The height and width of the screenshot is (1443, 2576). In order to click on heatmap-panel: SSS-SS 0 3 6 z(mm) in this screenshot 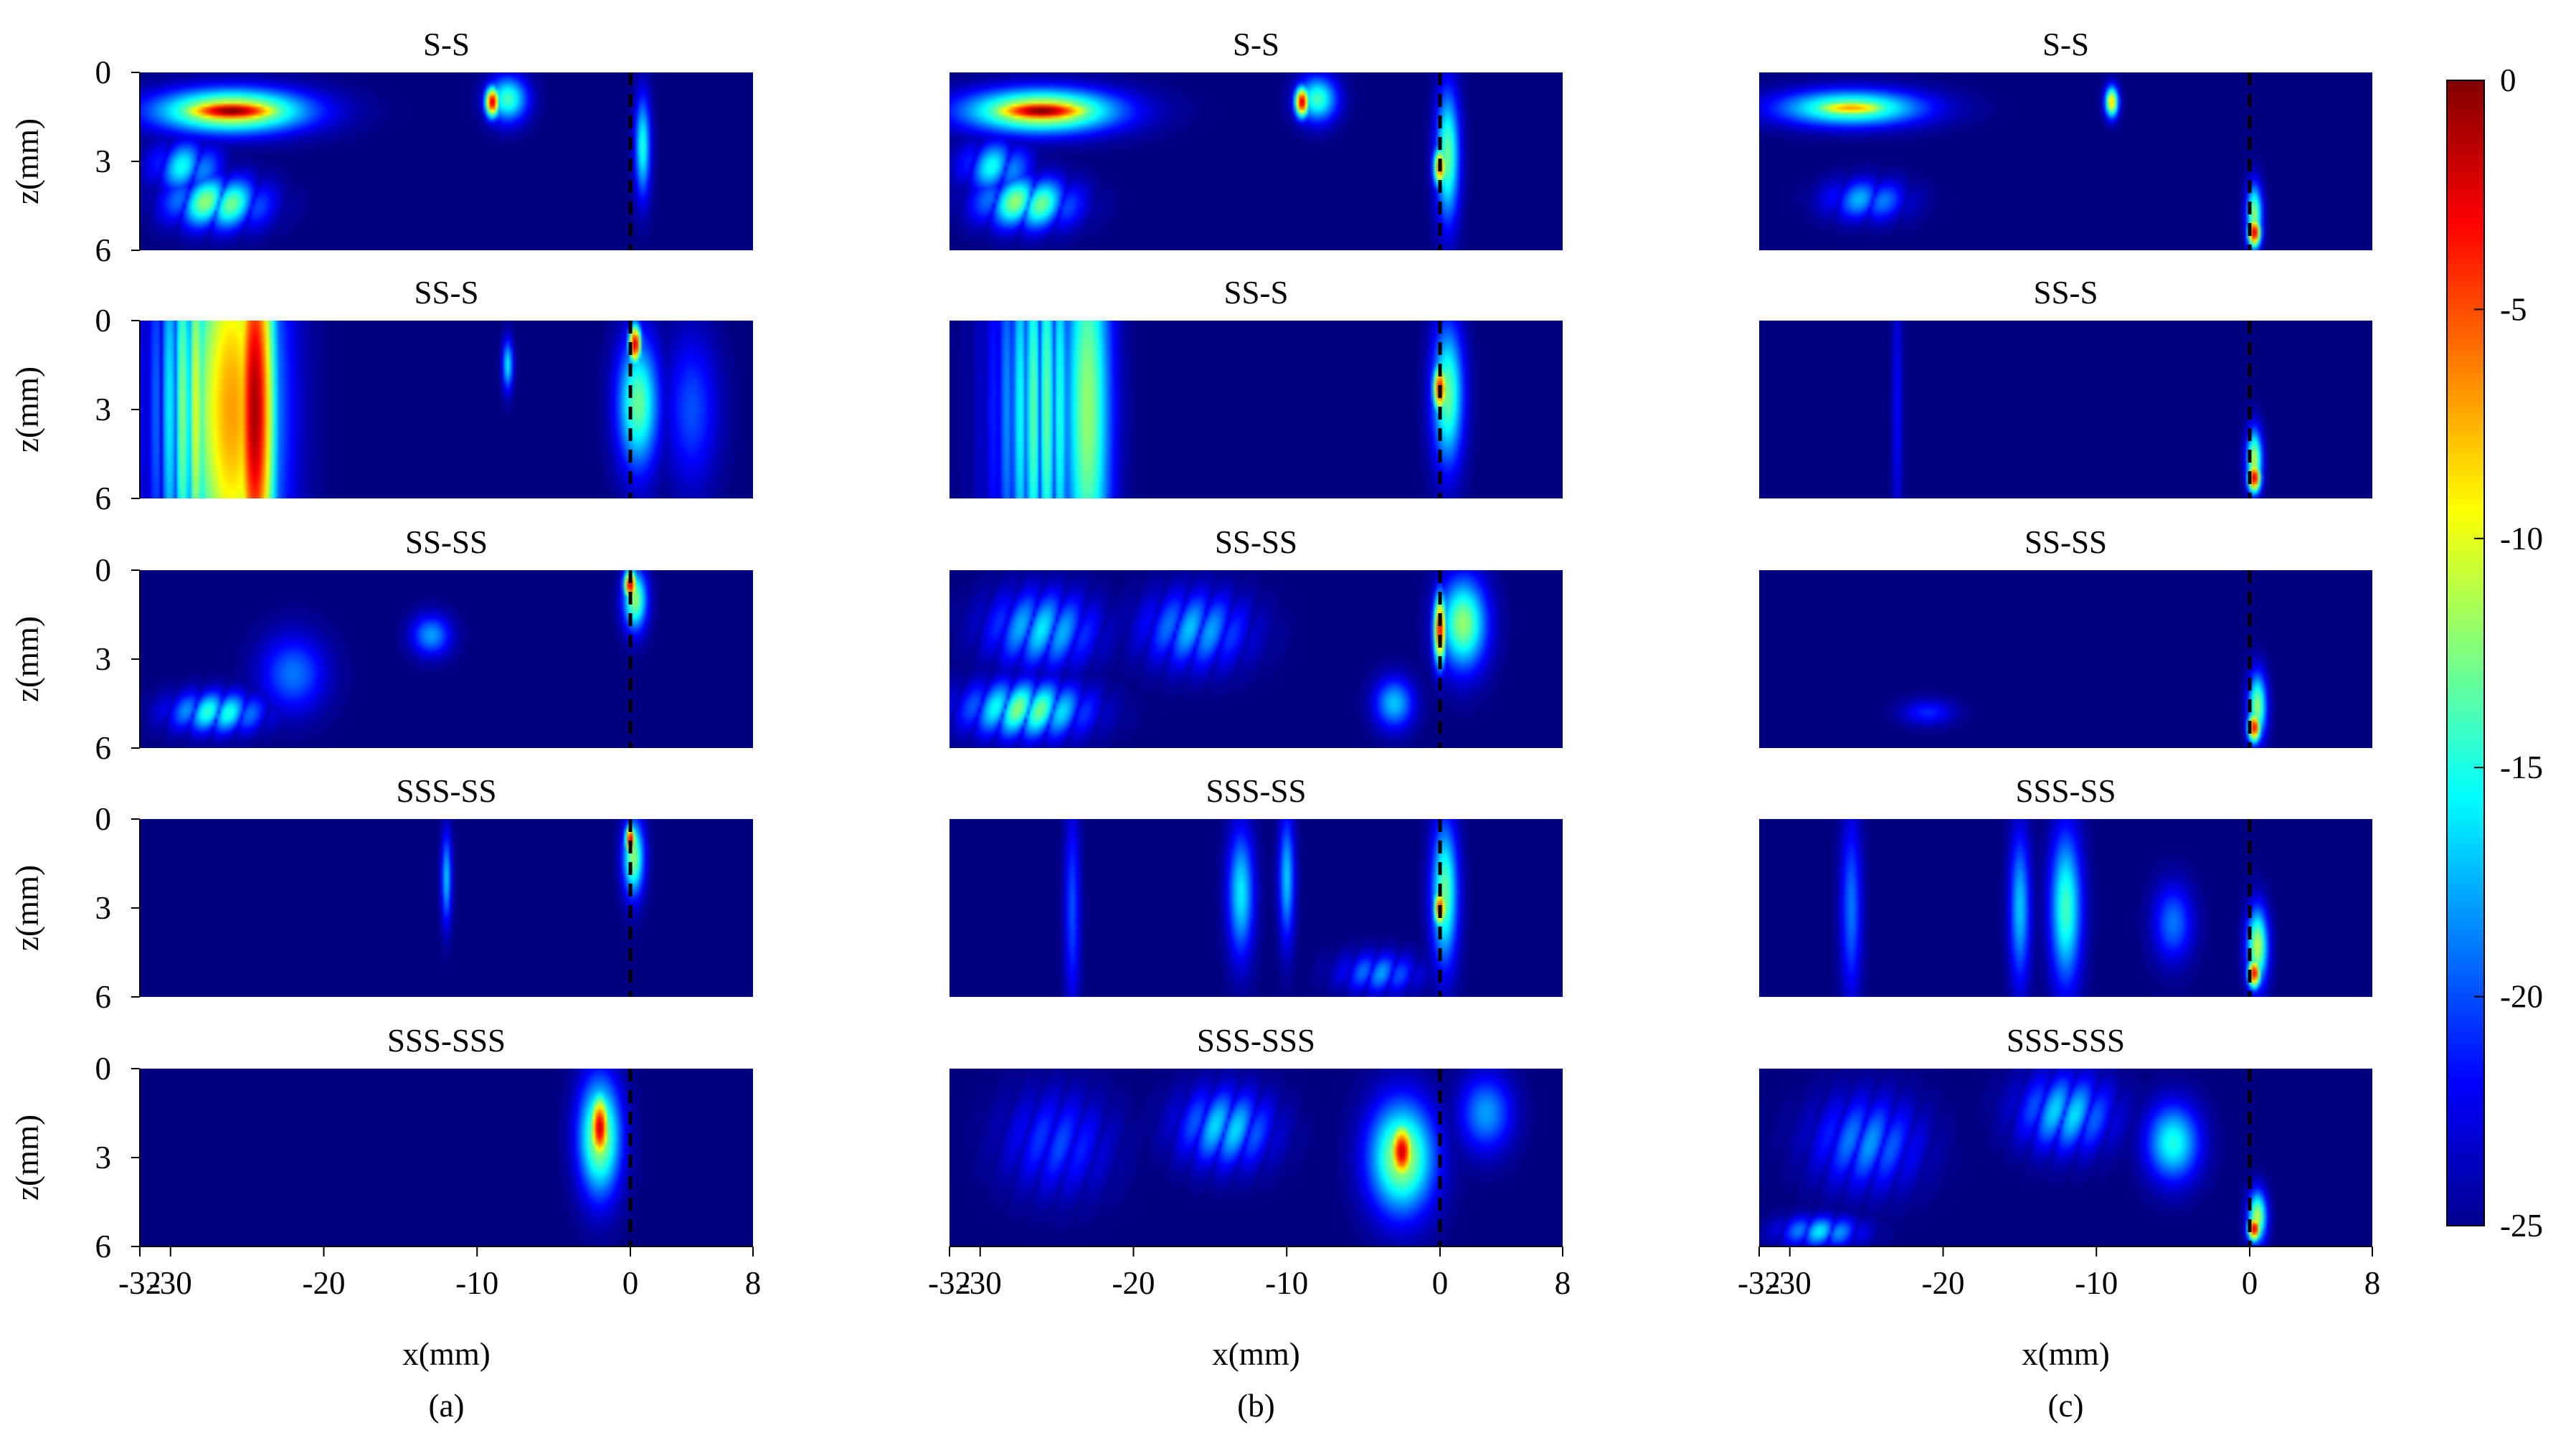, I will do `click(381, 894)`.